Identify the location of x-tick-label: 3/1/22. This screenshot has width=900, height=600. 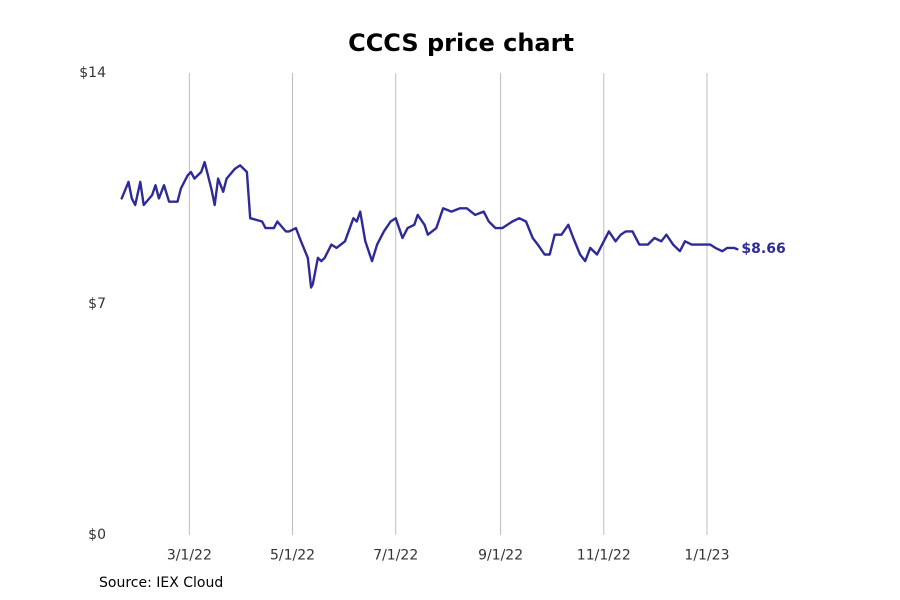
(189, 556).